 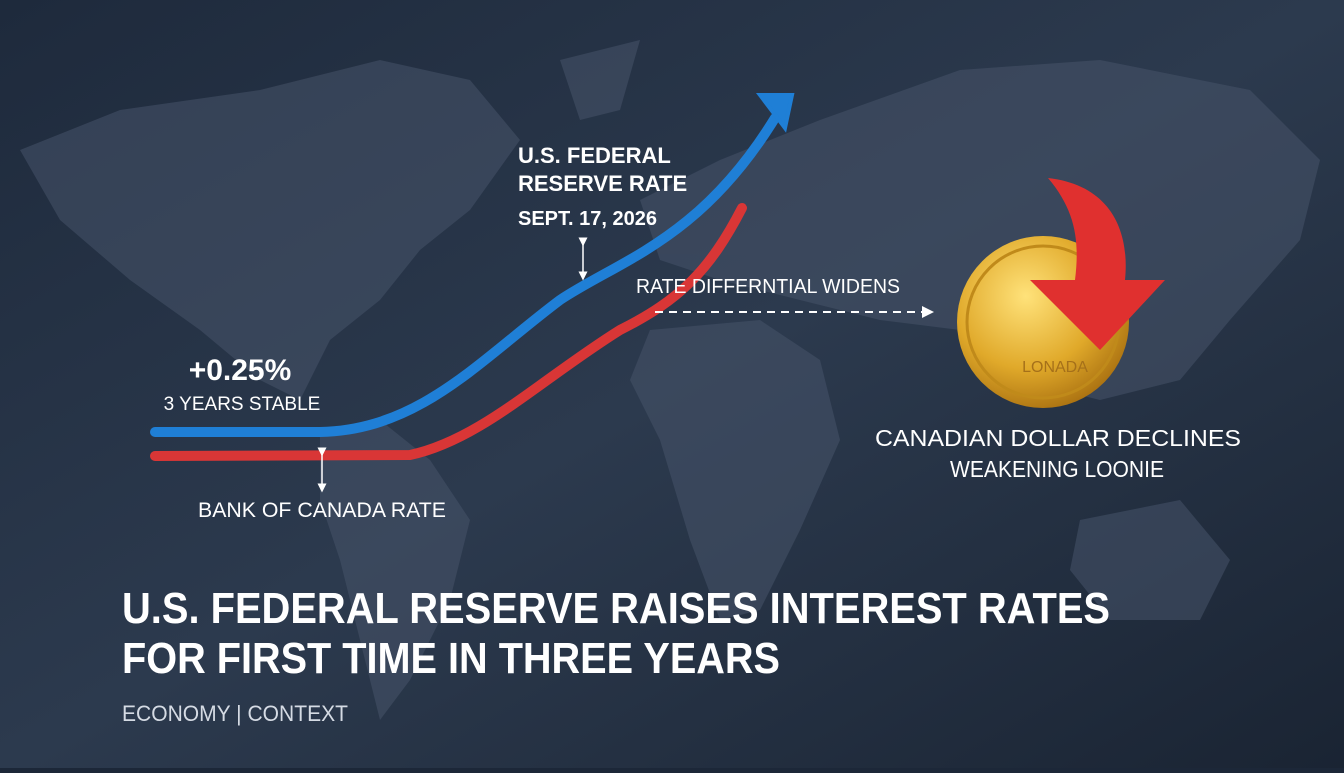 What do you see at coordinates (322, 510) in the screenshot?
I see `boc-label: BANK OF CANADA RATE` at bounding box center [322, 510].